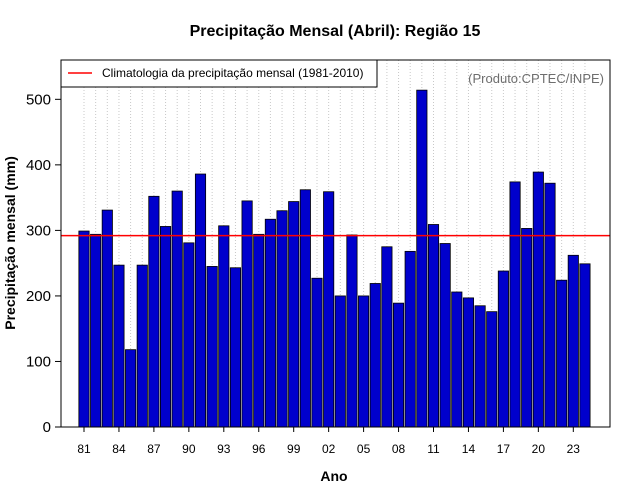  I want to click on bar-1989, so click(177, 309).